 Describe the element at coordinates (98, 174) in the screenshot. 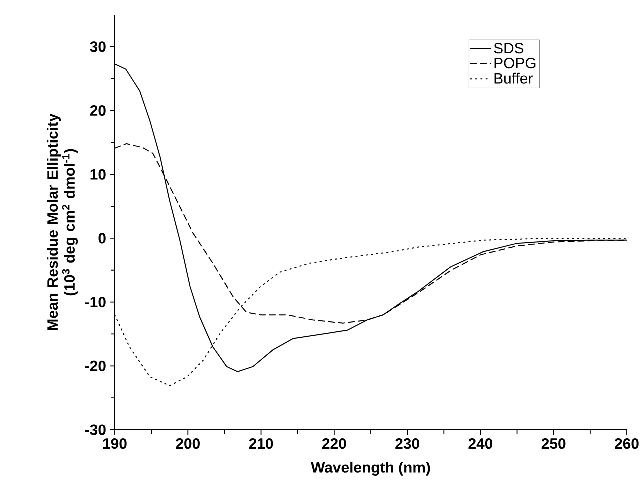

I see `y-tick-label: 10` at that location.